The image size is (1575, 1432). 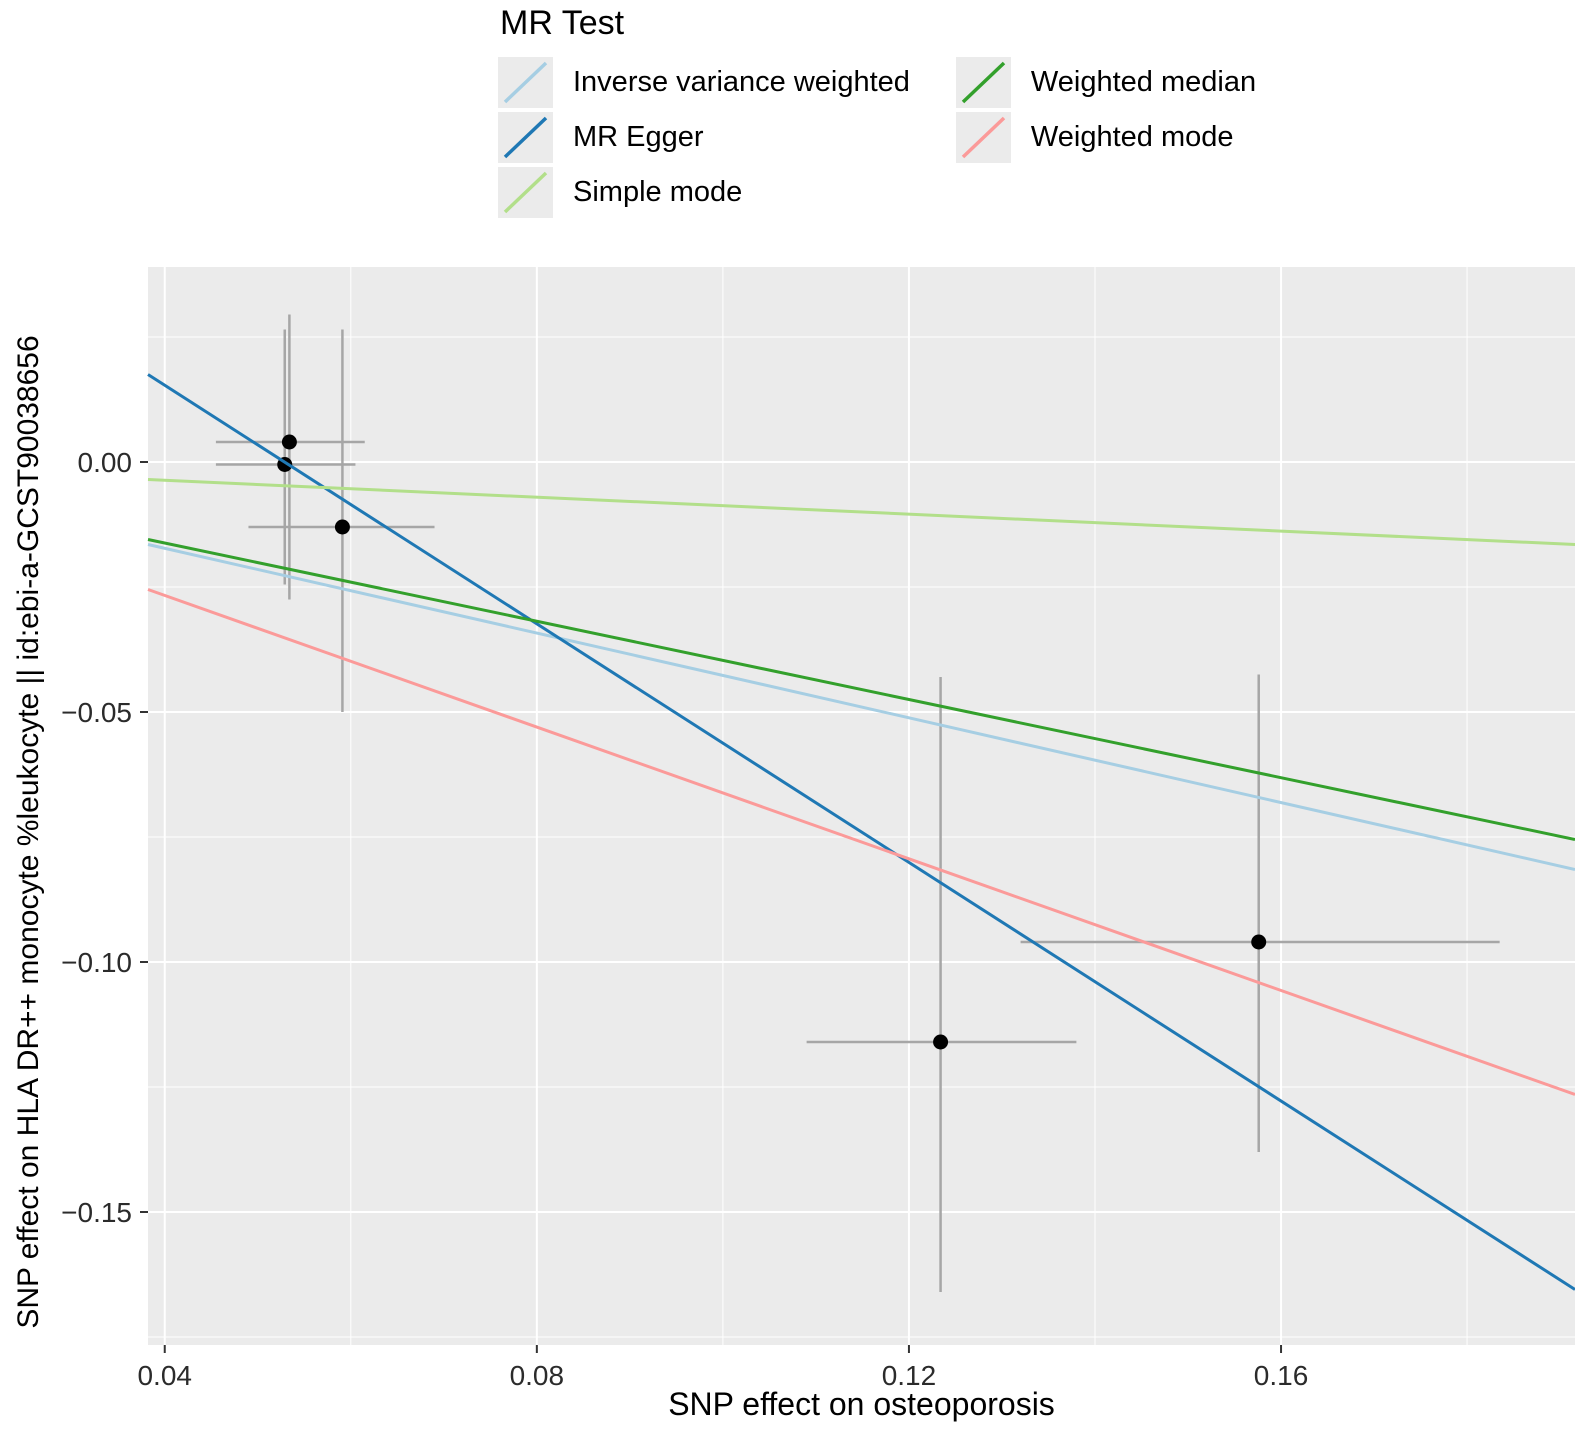 I want to click on legend-label: Inverse variance weighted, so click(x=741, y=82).